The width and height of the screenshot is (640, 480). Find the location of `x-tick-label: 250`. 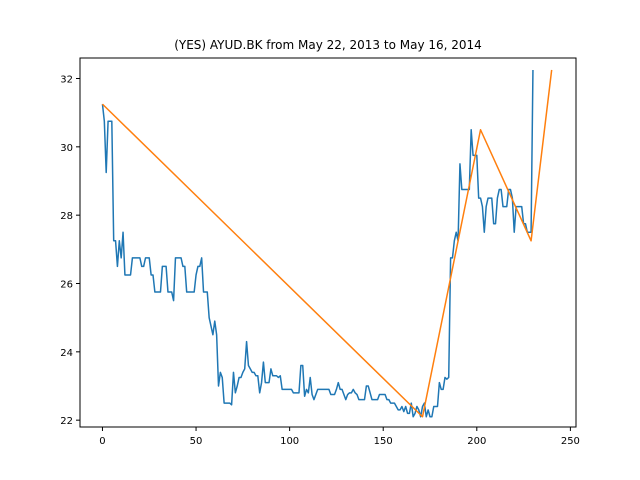

x-tick-label: 250 is located at coordinates (570, 441).